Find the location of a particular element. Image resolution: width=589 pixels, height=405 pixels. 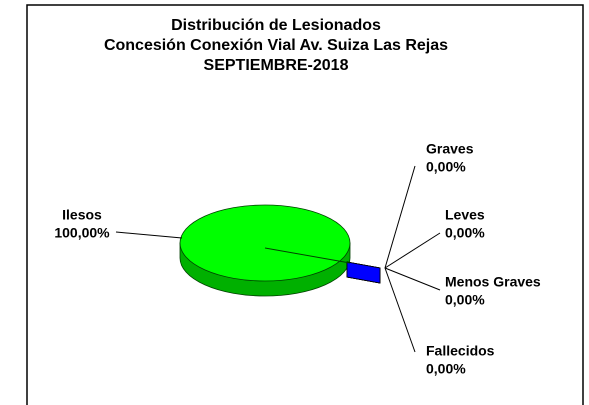

chart-title: SEPTIEMBRE-2018 is located at coordinates (276, 65).